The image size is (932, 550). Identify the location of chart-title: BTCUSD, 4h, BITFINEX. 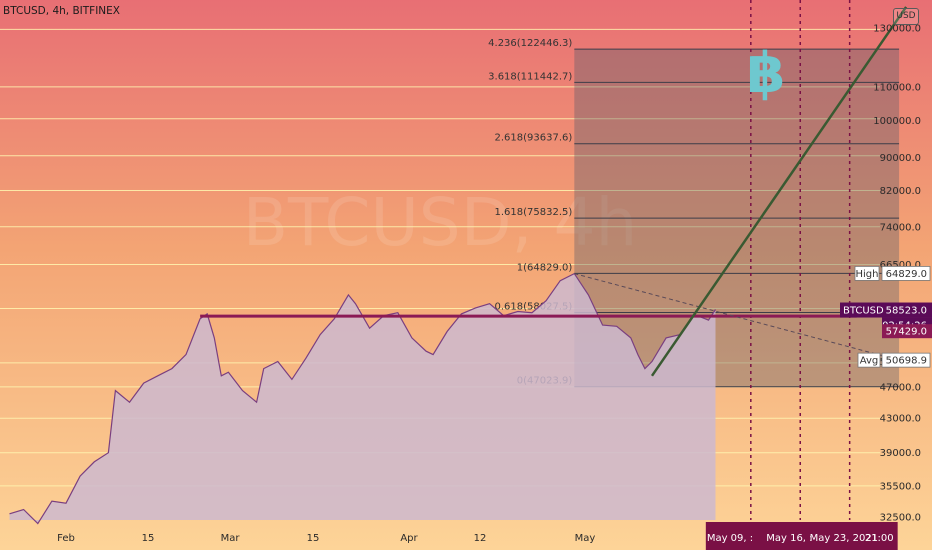
(61, 11).